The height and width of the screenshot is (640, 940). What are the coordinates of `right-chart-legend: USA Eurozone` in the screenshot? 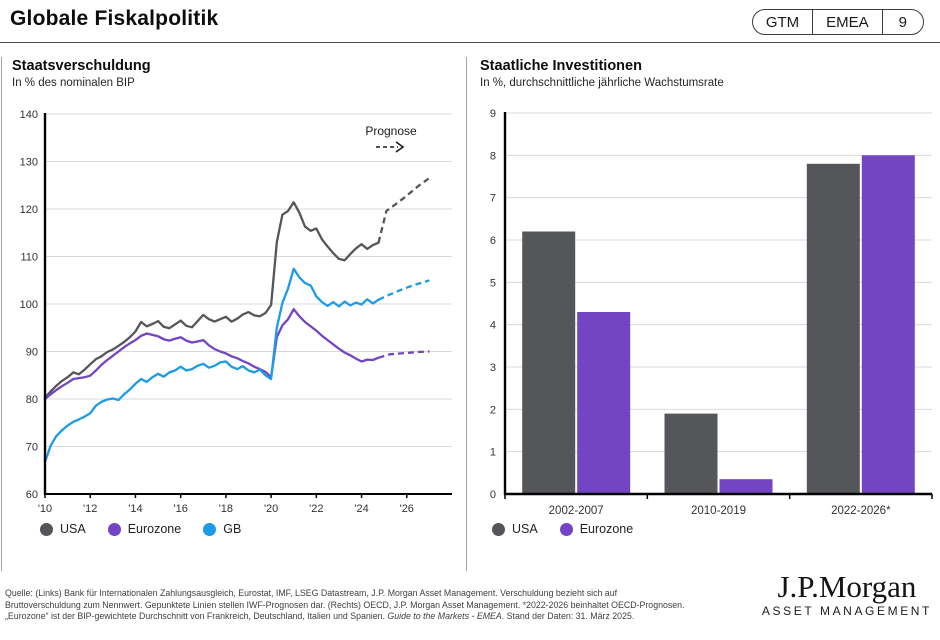 It's located at (562, 529).